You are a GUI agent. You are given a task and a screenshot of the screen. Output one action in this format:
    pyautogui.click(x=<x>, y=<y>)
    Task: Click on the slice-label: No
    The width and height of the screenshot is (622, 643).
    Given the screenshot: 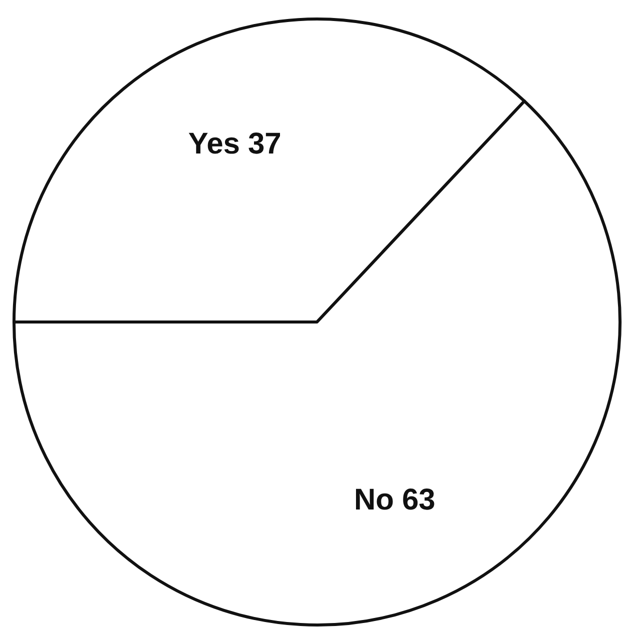 What is the action you would take?
    pyautogui.click(x=374, y=499)
    